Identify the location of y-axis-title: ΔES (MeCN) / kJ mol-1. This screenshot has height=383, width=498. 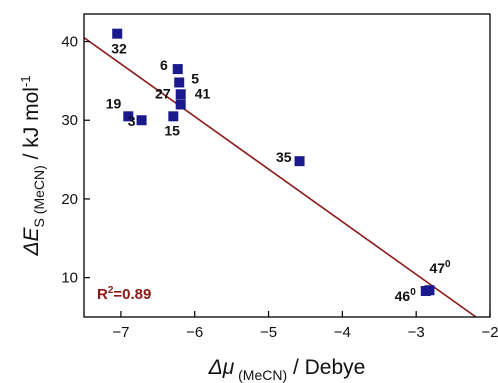
(32, 165).